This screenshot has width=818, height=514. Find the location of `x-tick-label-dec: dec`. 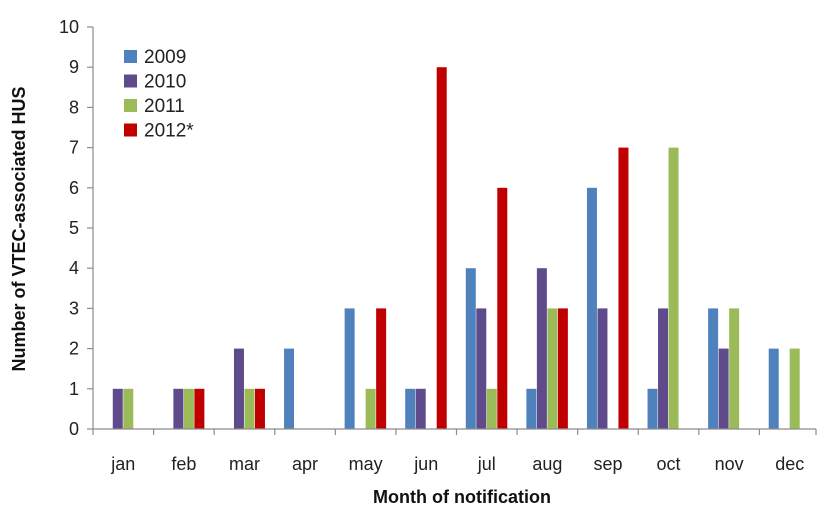

x-tick-label-dec: dec is located at coordinates (789, 464).